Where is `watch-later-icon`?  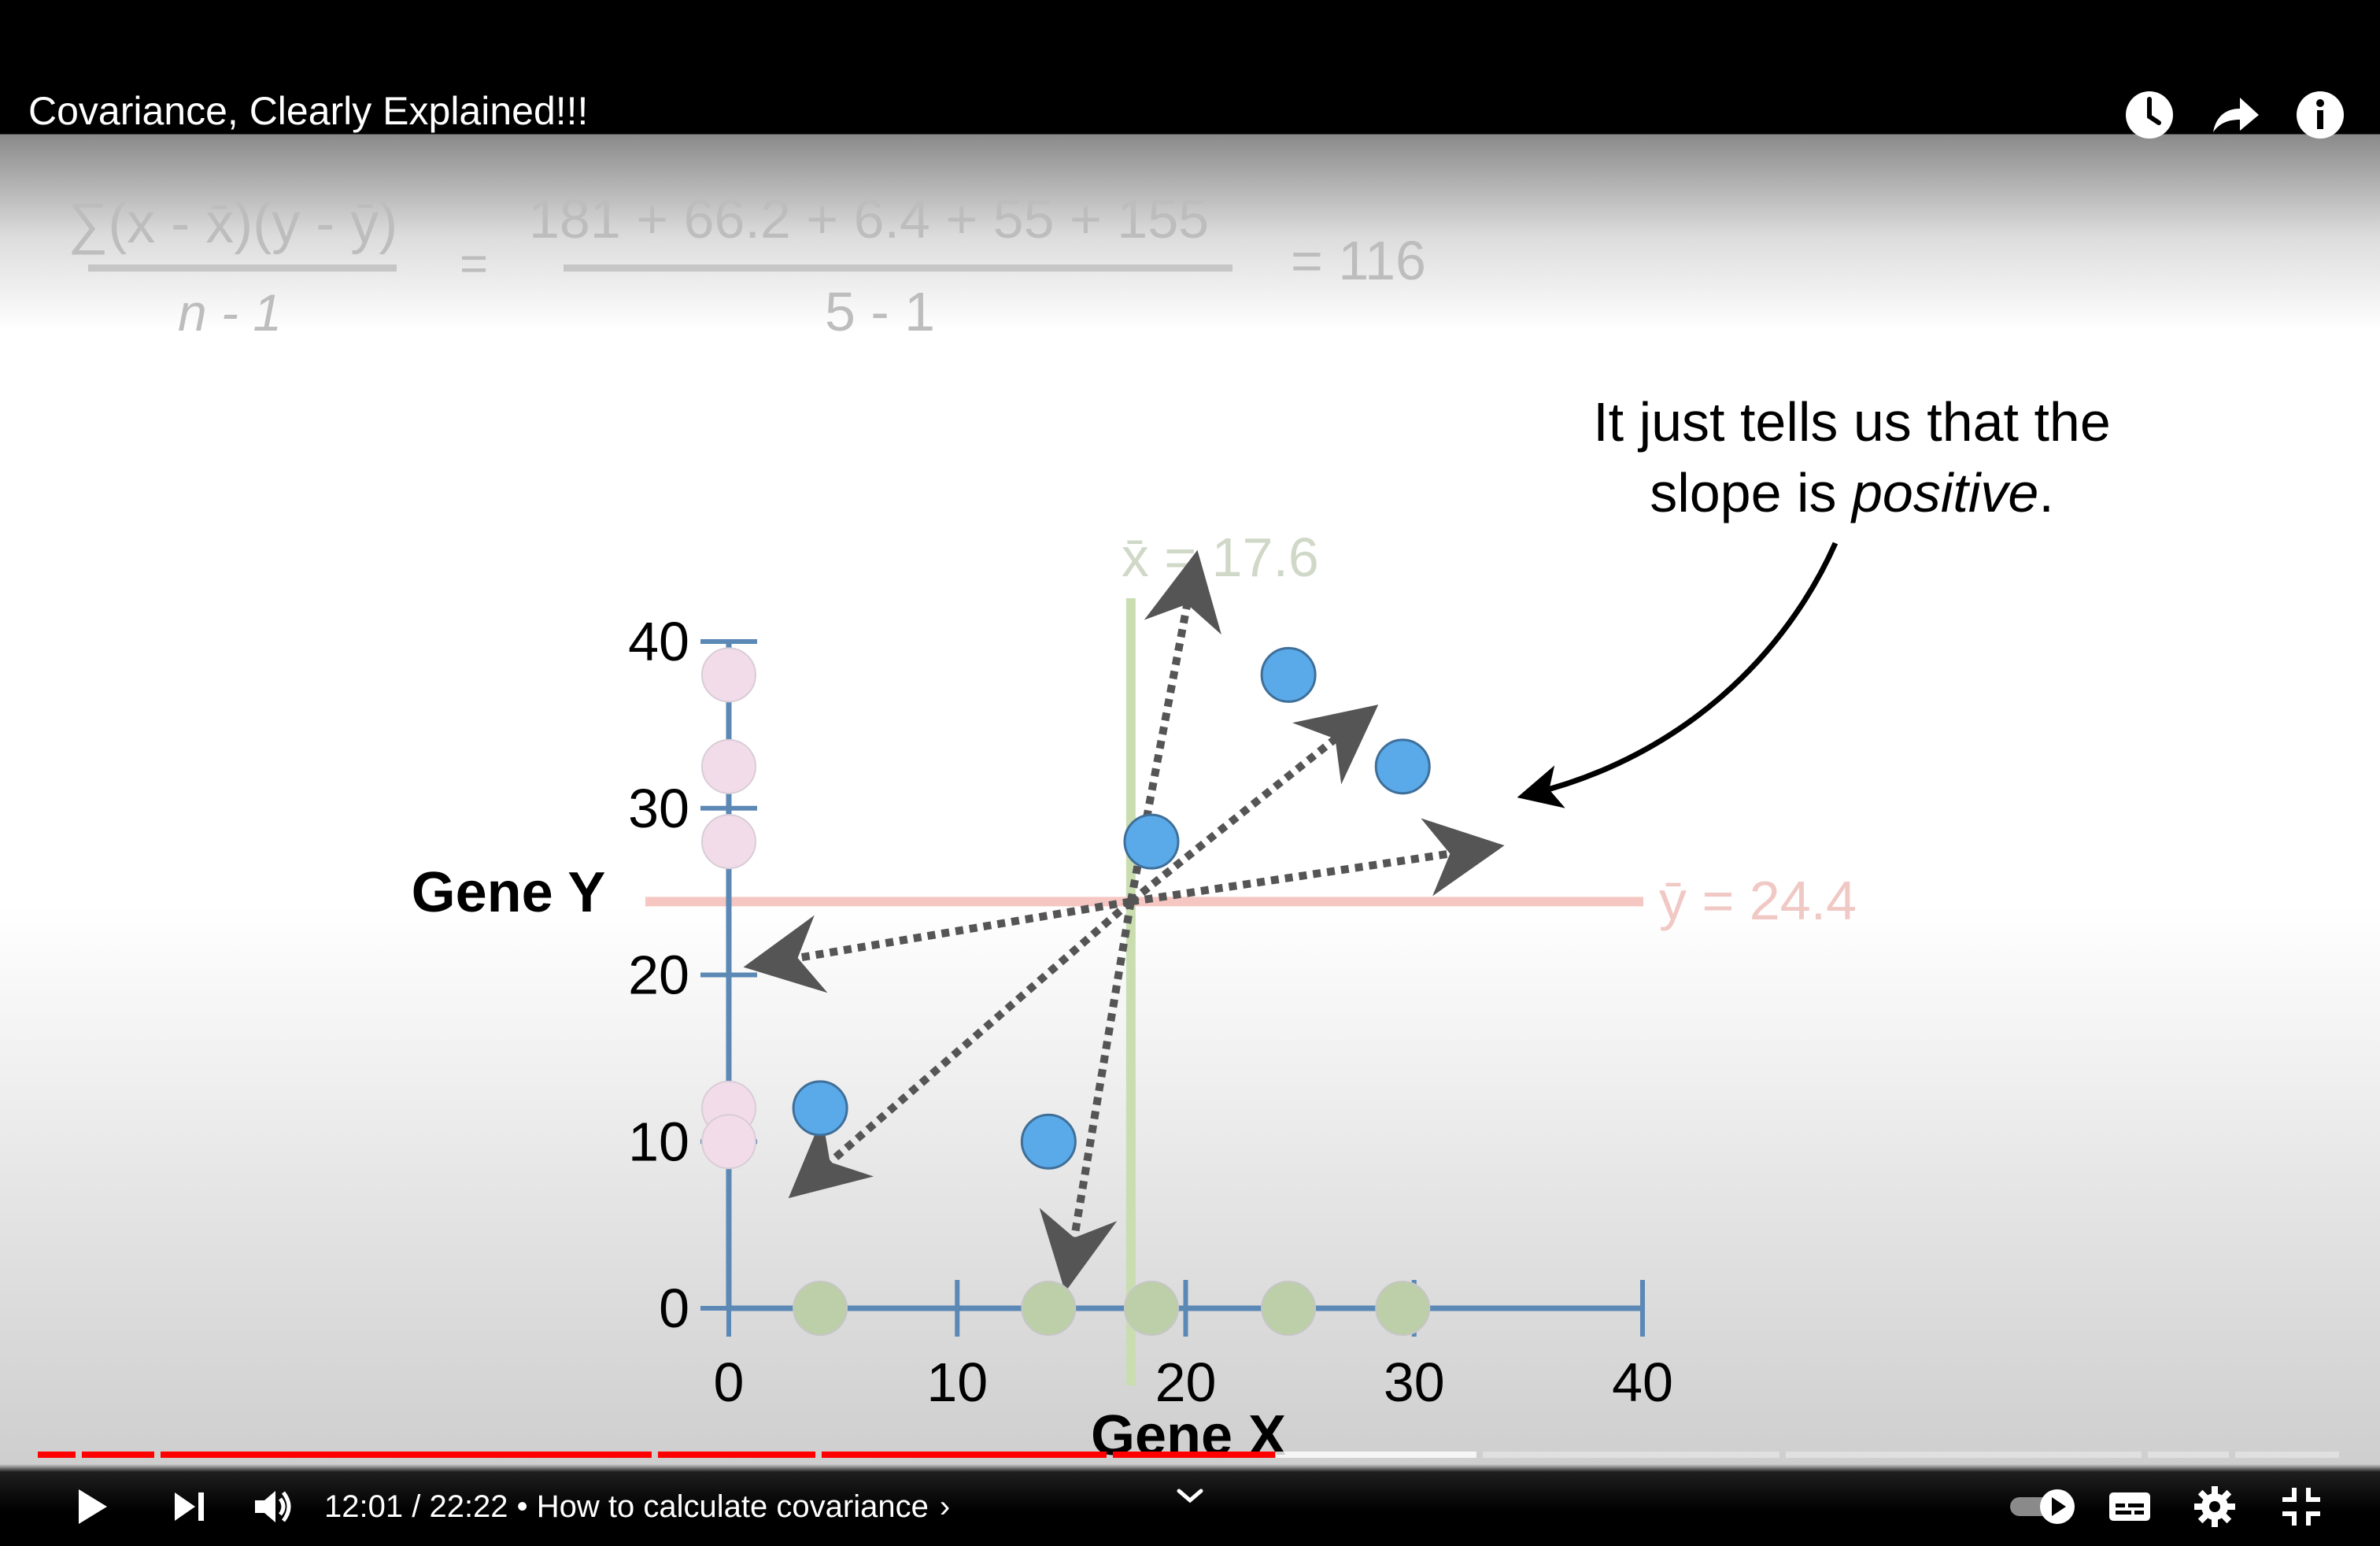
watch-later-icon is located at coordinates (2149, 115).